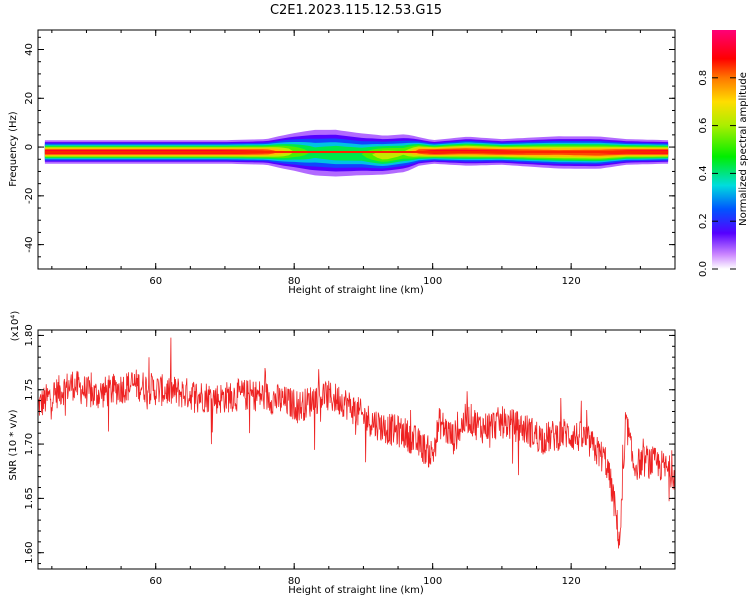 Image resolution: width=750 pixels, height=600 pixels. Describe the element at coordinates (29, 553) in the screenshot. I see `snr-y-tick-label: 1.60` at that location.